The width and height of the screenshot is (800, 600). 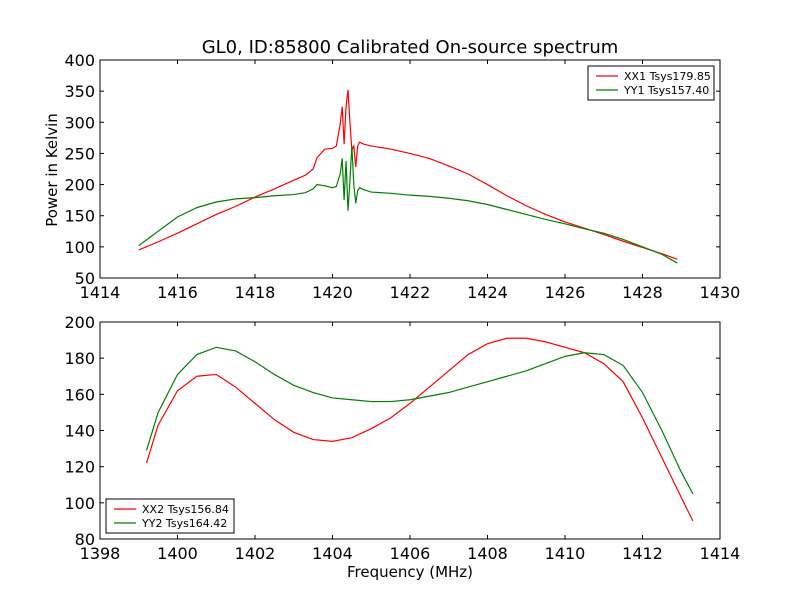 What do you see at coordinates (642, 553) in the screenshot?
I see `x-tick-label: 1412` at bounding box center [642, 553].